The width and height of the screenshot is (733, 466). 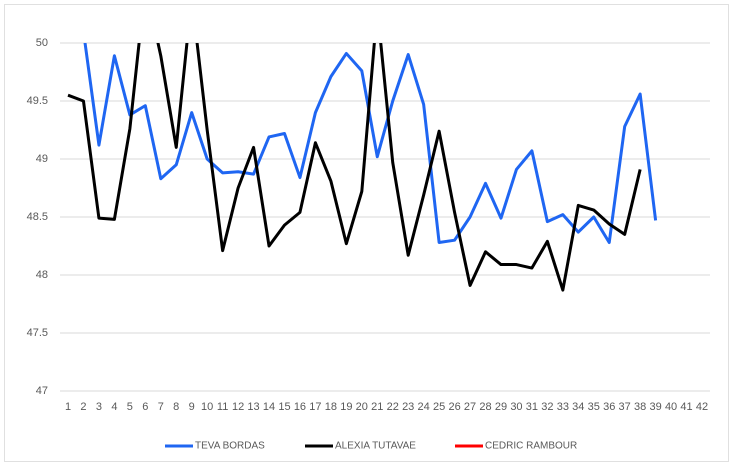 What do you see at coordinates (485, 407) in the screenshot?
I see `x-tick-label: 28` at bounding box center [485, 407].